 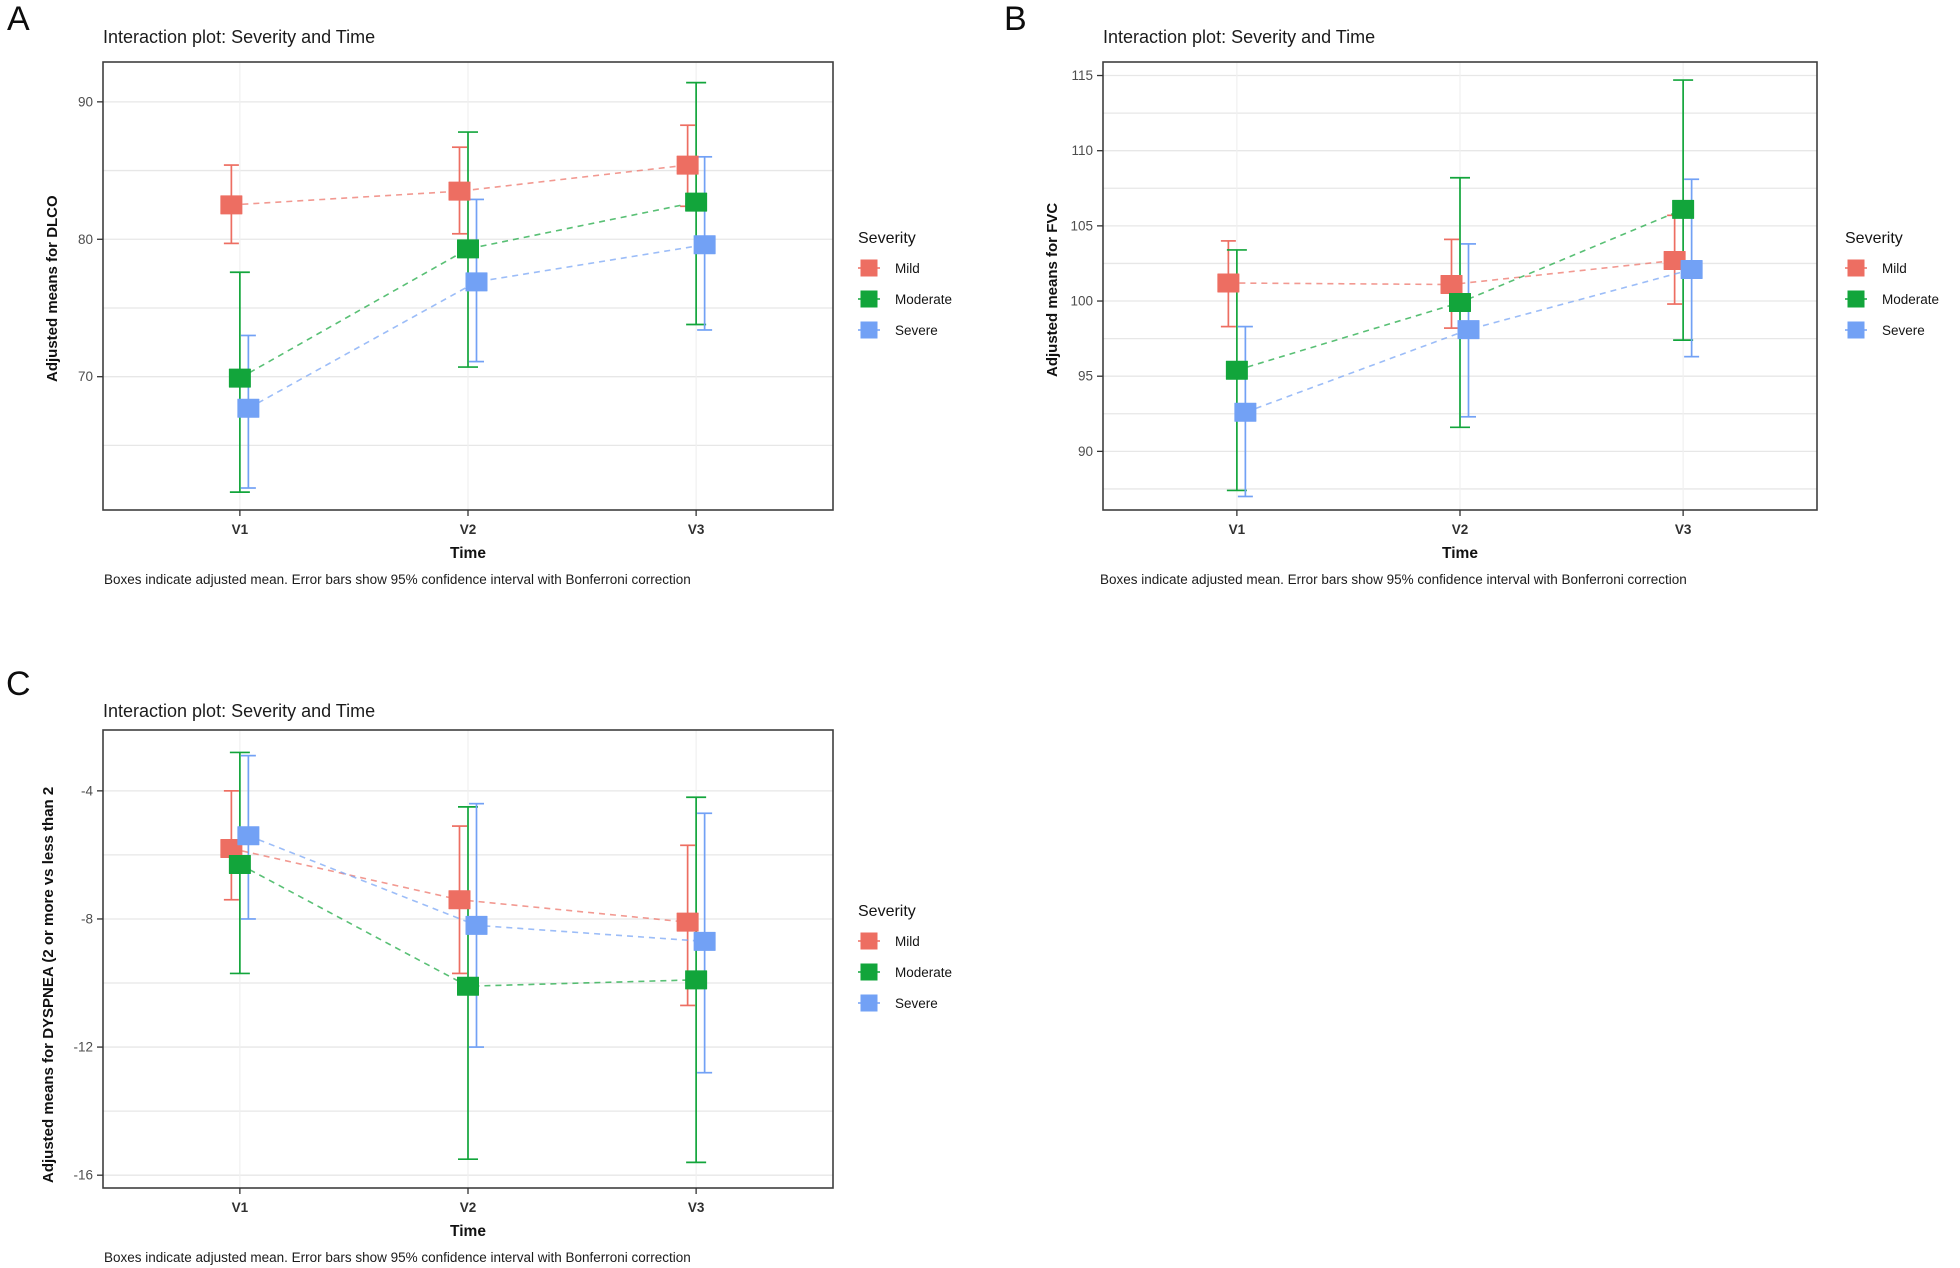 I want to click on plot-svg-b: 115 110 105 100 95 90 V1 V2 V3, so click(x=1444, y=299).